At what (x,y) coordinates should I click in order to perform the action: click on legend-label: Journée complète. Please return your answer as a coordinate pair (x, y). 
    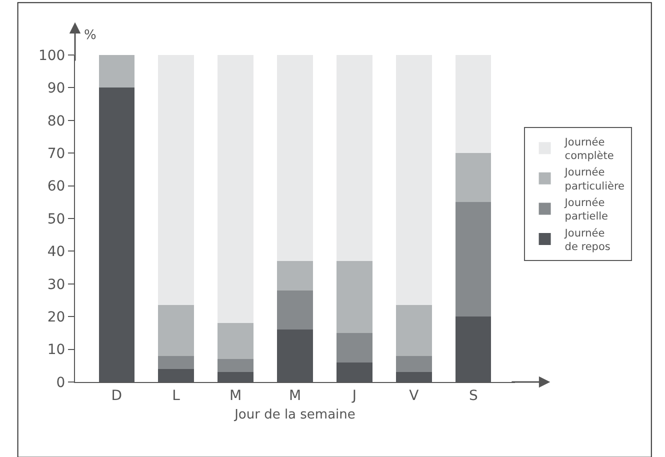
    Looking at the image, I should click on (589, 149).